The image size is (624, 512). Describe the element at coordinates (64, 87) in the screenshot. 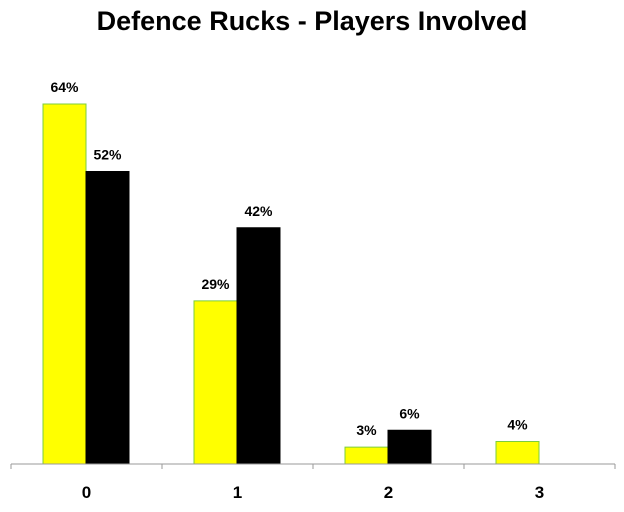

I see `data-label-0-series-1: 64%` at that location.